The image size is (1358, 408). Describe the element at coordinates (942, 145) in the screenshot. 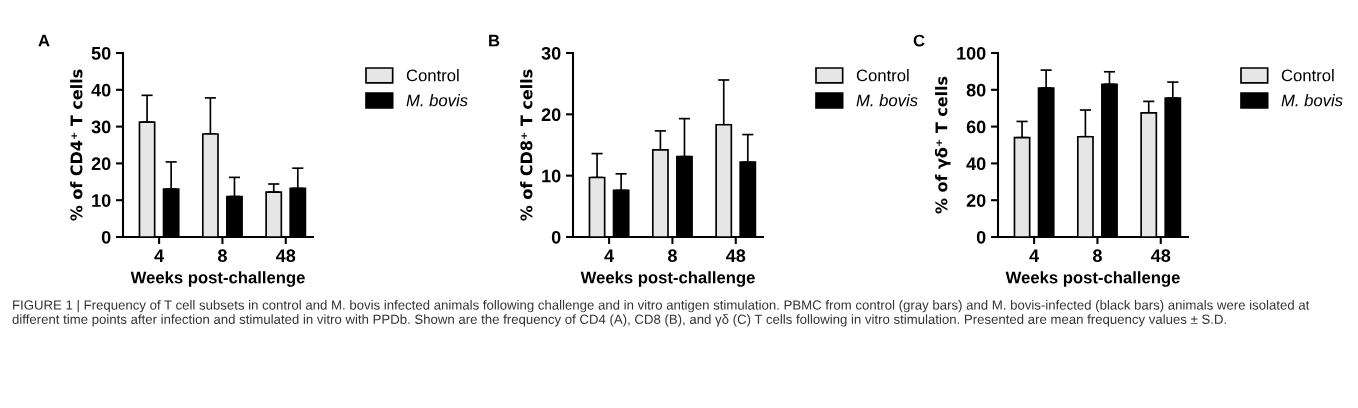

I see `y-axis-title: % of γδ⁺ T cells` at that location.